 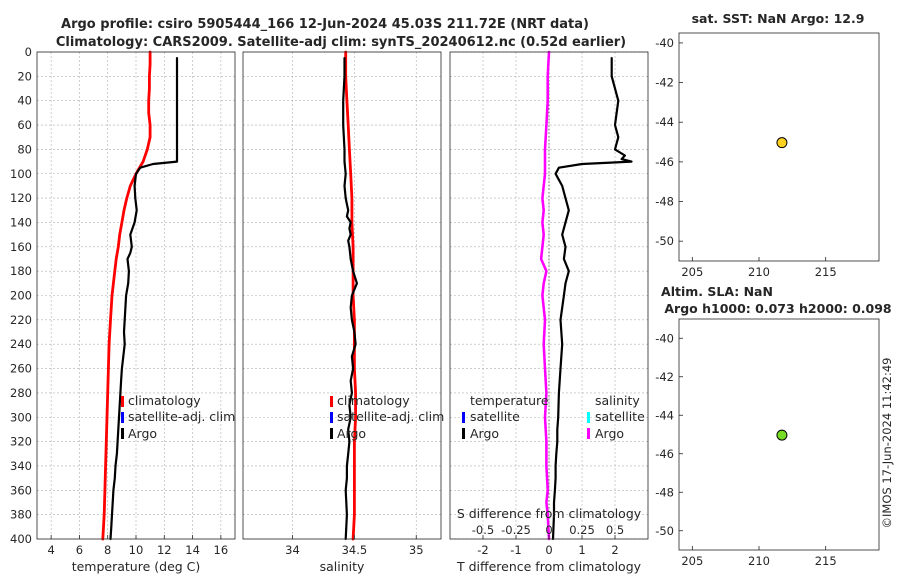 What do you see at coordinates (21, 222) in the screenshot?
I see `depth-tick-label: 140` at bounding box center [21, 222].